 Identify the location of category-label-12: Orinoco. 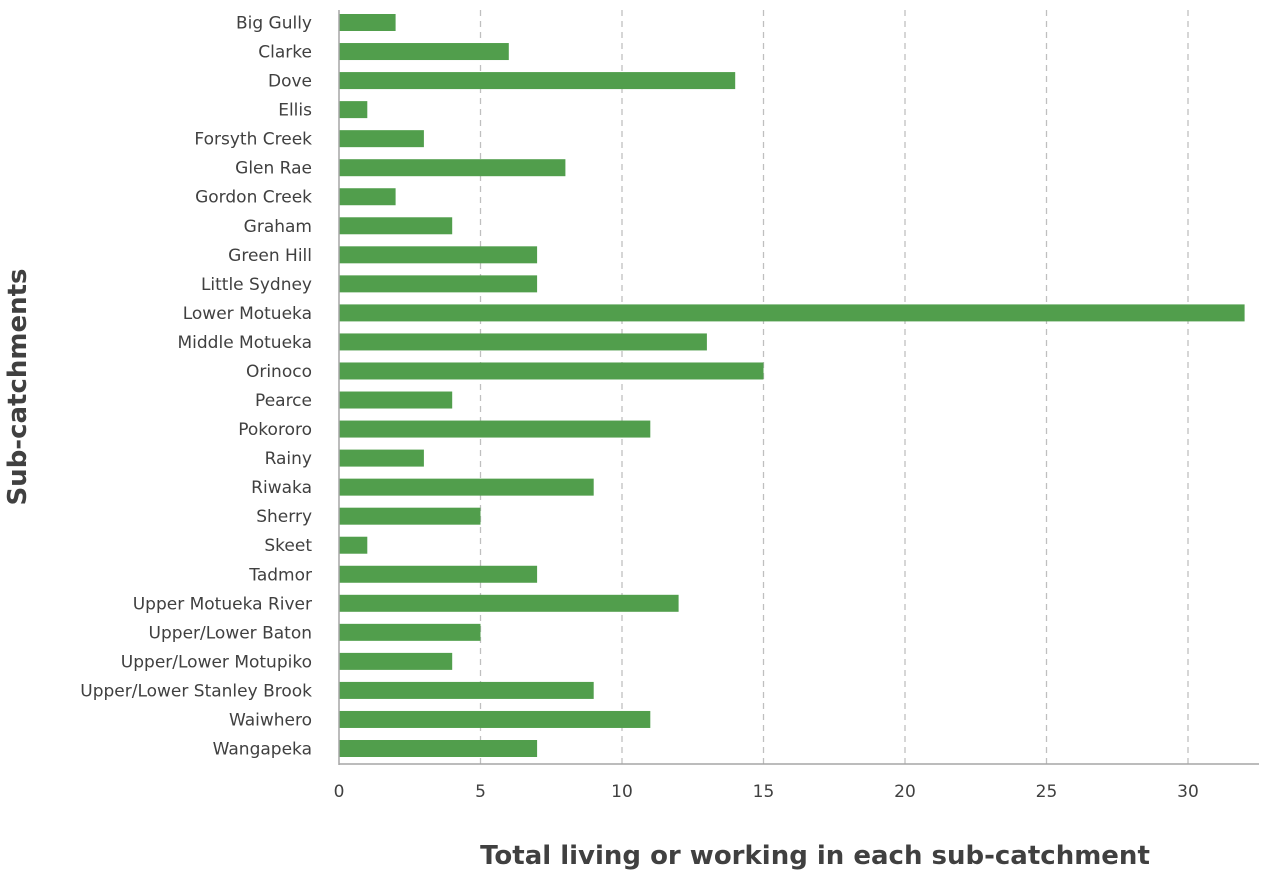
(279, 372).